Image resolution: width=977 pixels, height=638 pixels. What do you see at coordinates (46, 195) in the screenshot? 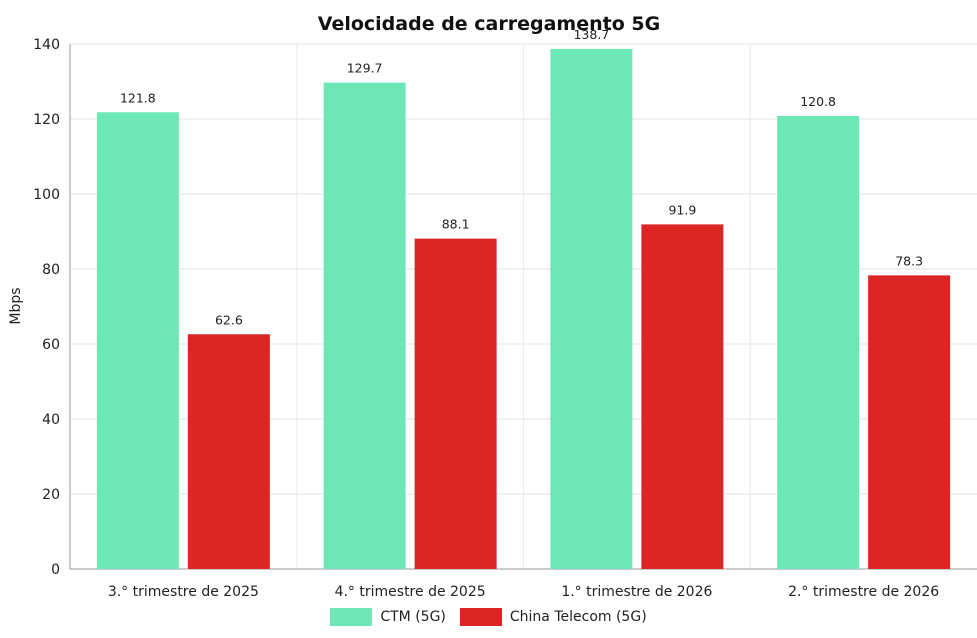
I see `y-tick-label: 100` at bounding box center [46, 195].